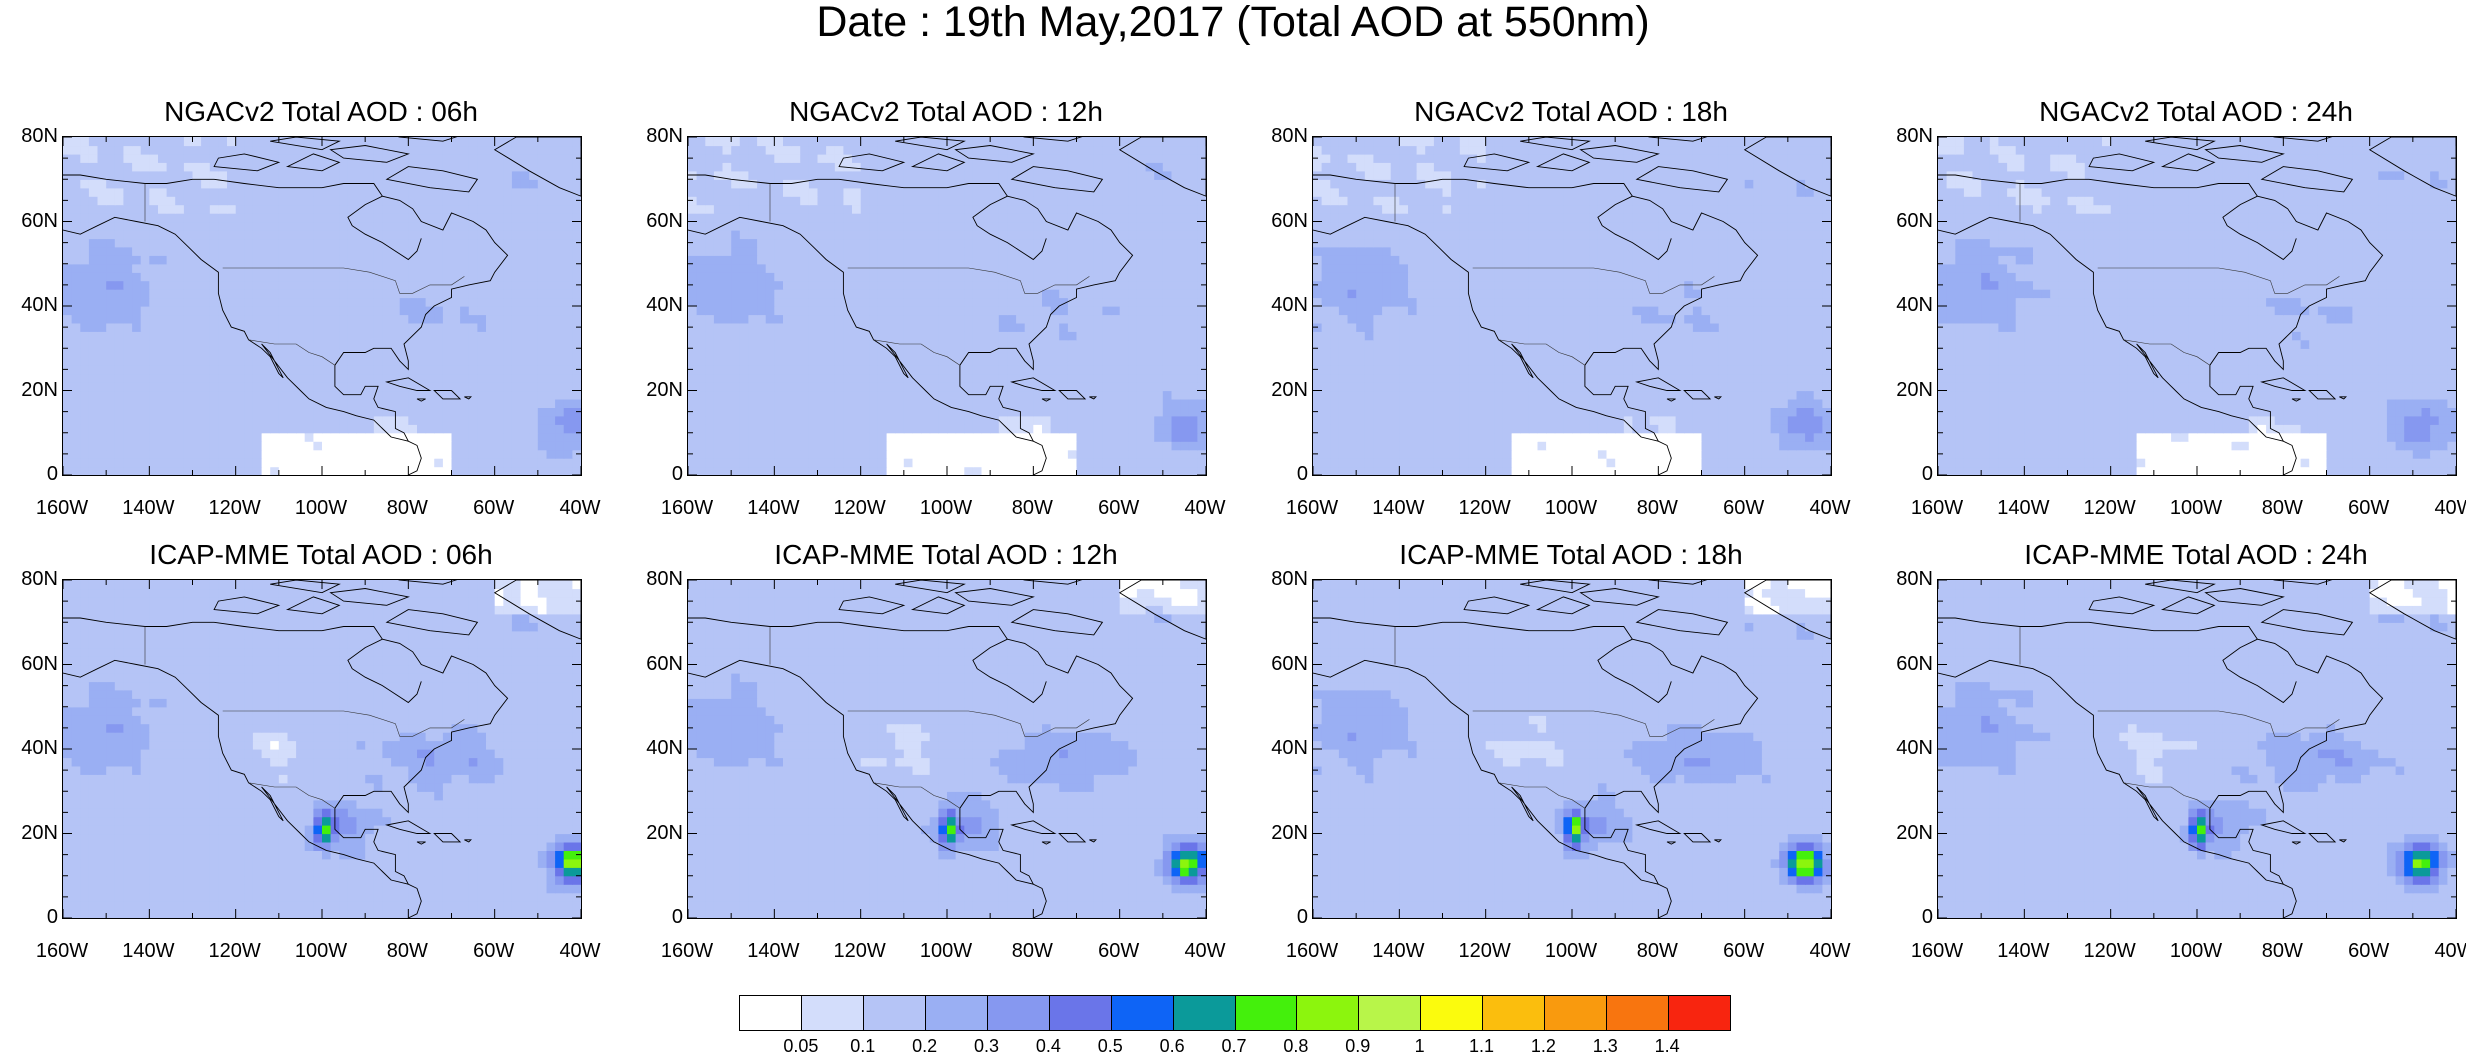 This screenshot has width=2466, height=1056. Describe the element at coordinates (1048, 1046) in the screenshot. I see `colorbar-label: 0.4` at that location.